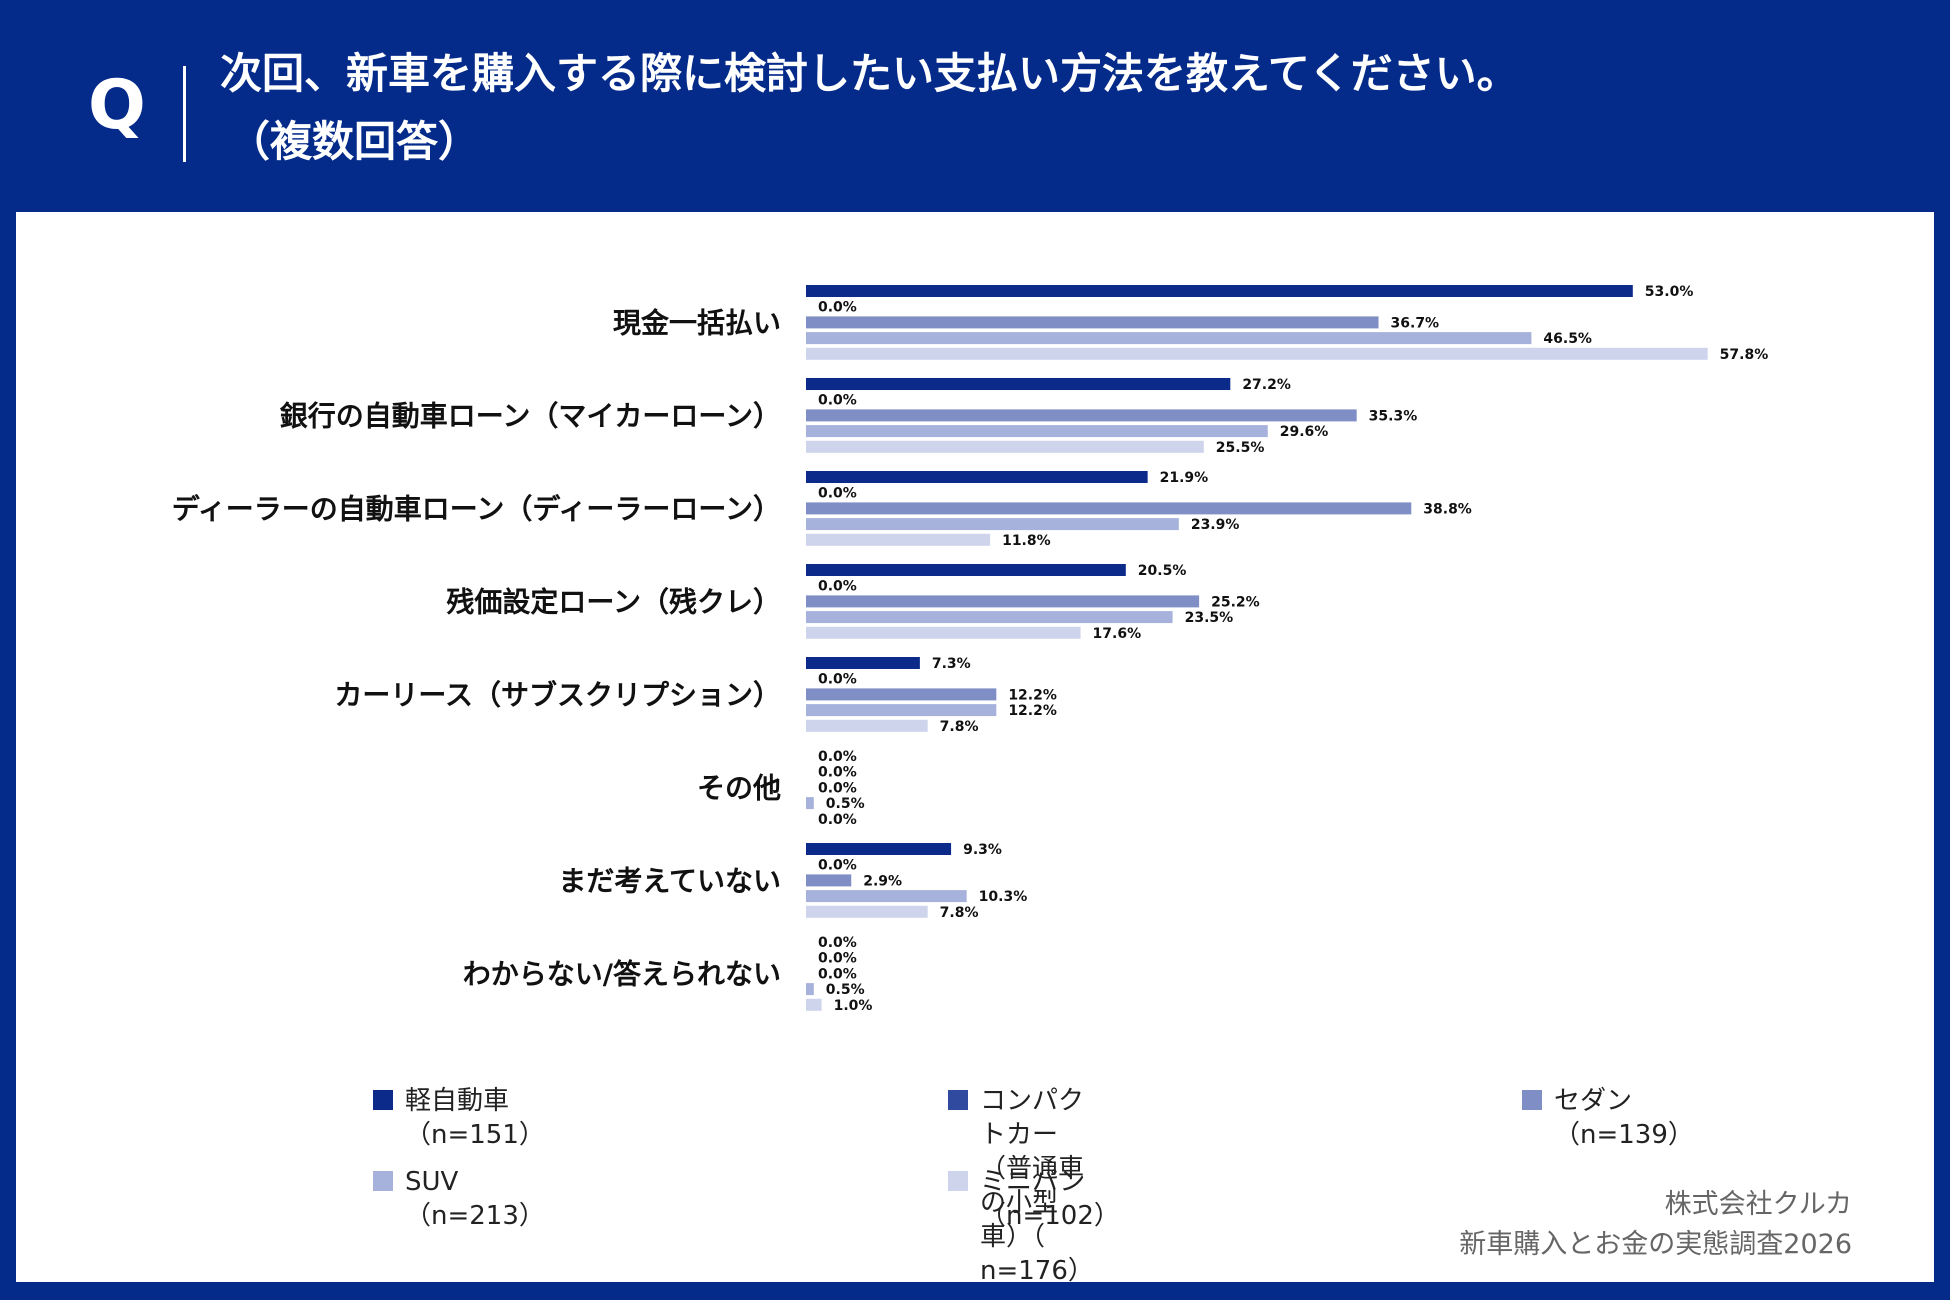 The image size is (1950, 1300). I want to click on legend-label: SUV（n=213）, so click(475, 1199).